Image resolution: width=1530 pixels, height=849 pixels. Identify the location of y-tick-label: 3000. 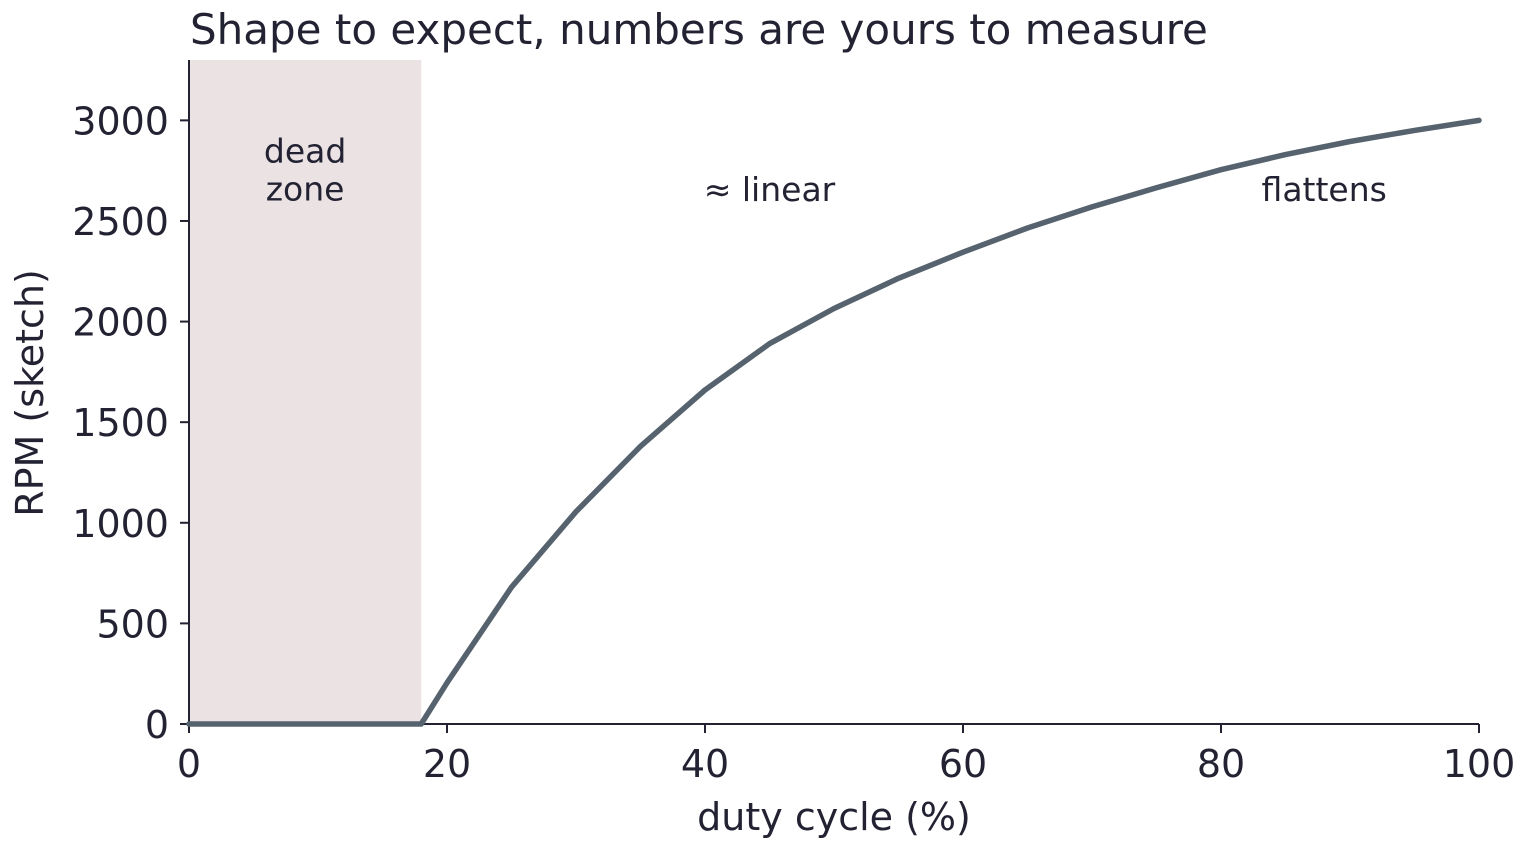
(120, 121).